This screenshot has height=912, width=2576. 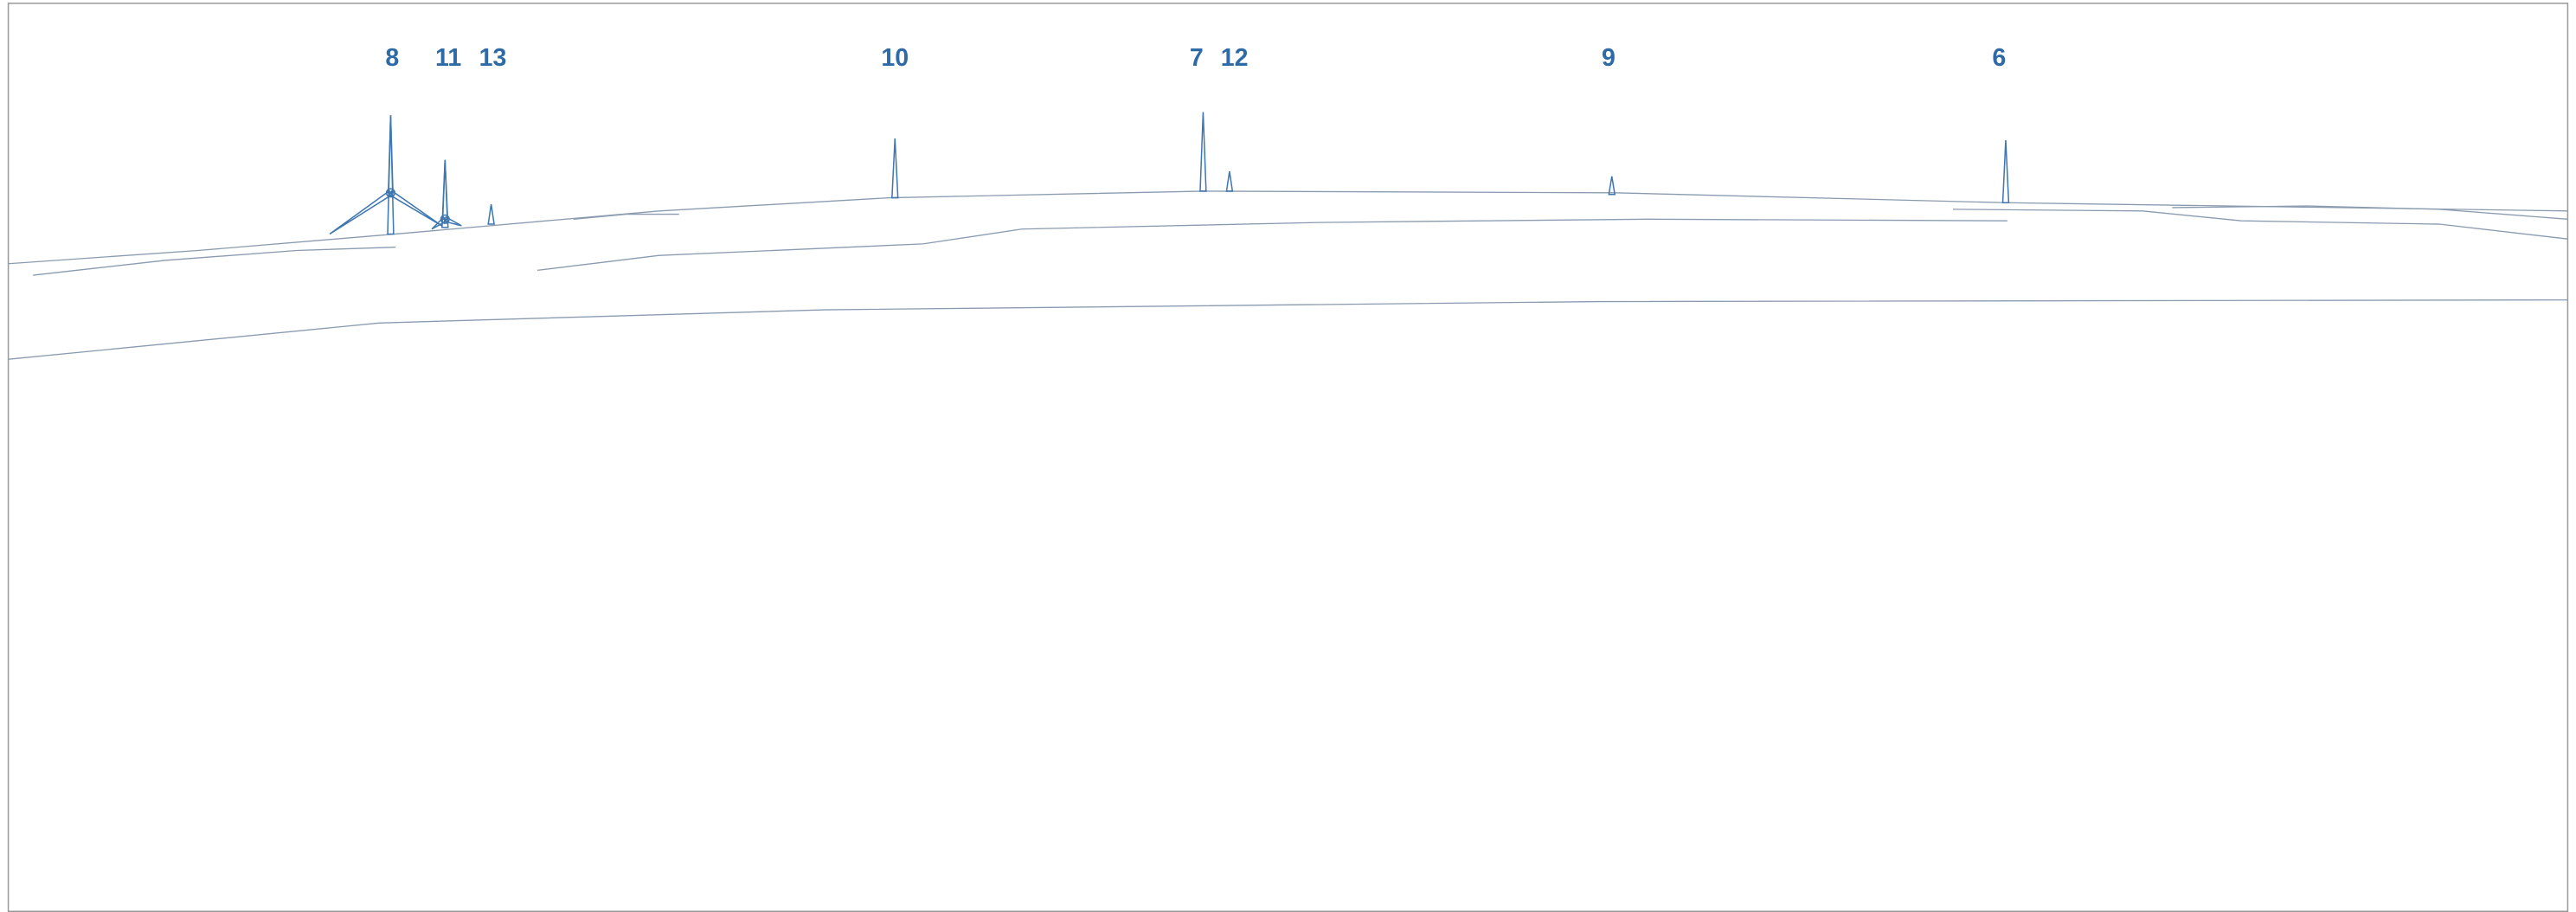 What do you see at coordinates (1170, 139) in the screenshot?
I see `turbines: 8 11 13 10 7 12 9 6` at bounding box center [1170, 139].